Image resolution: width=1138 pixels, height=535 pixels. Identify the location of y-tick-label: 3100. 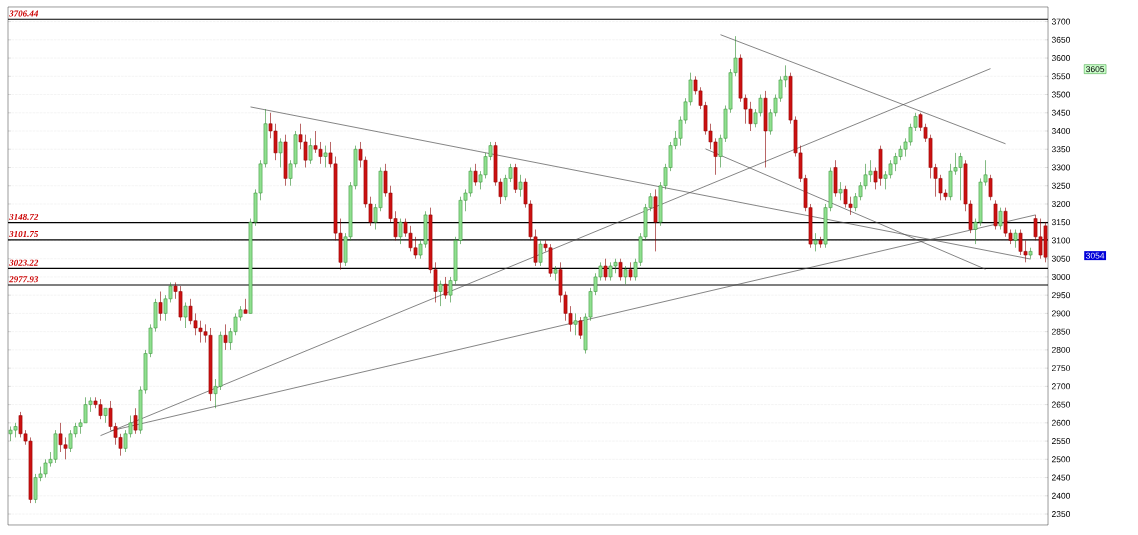
(1061, 240).